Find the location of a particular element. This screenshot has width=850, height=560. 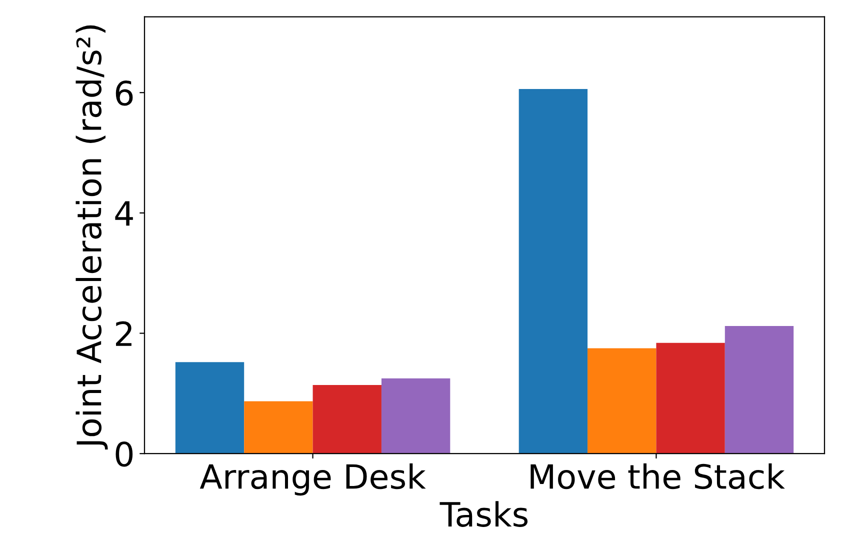

y-tick-label: 2 is located at coordinates (124, 333).